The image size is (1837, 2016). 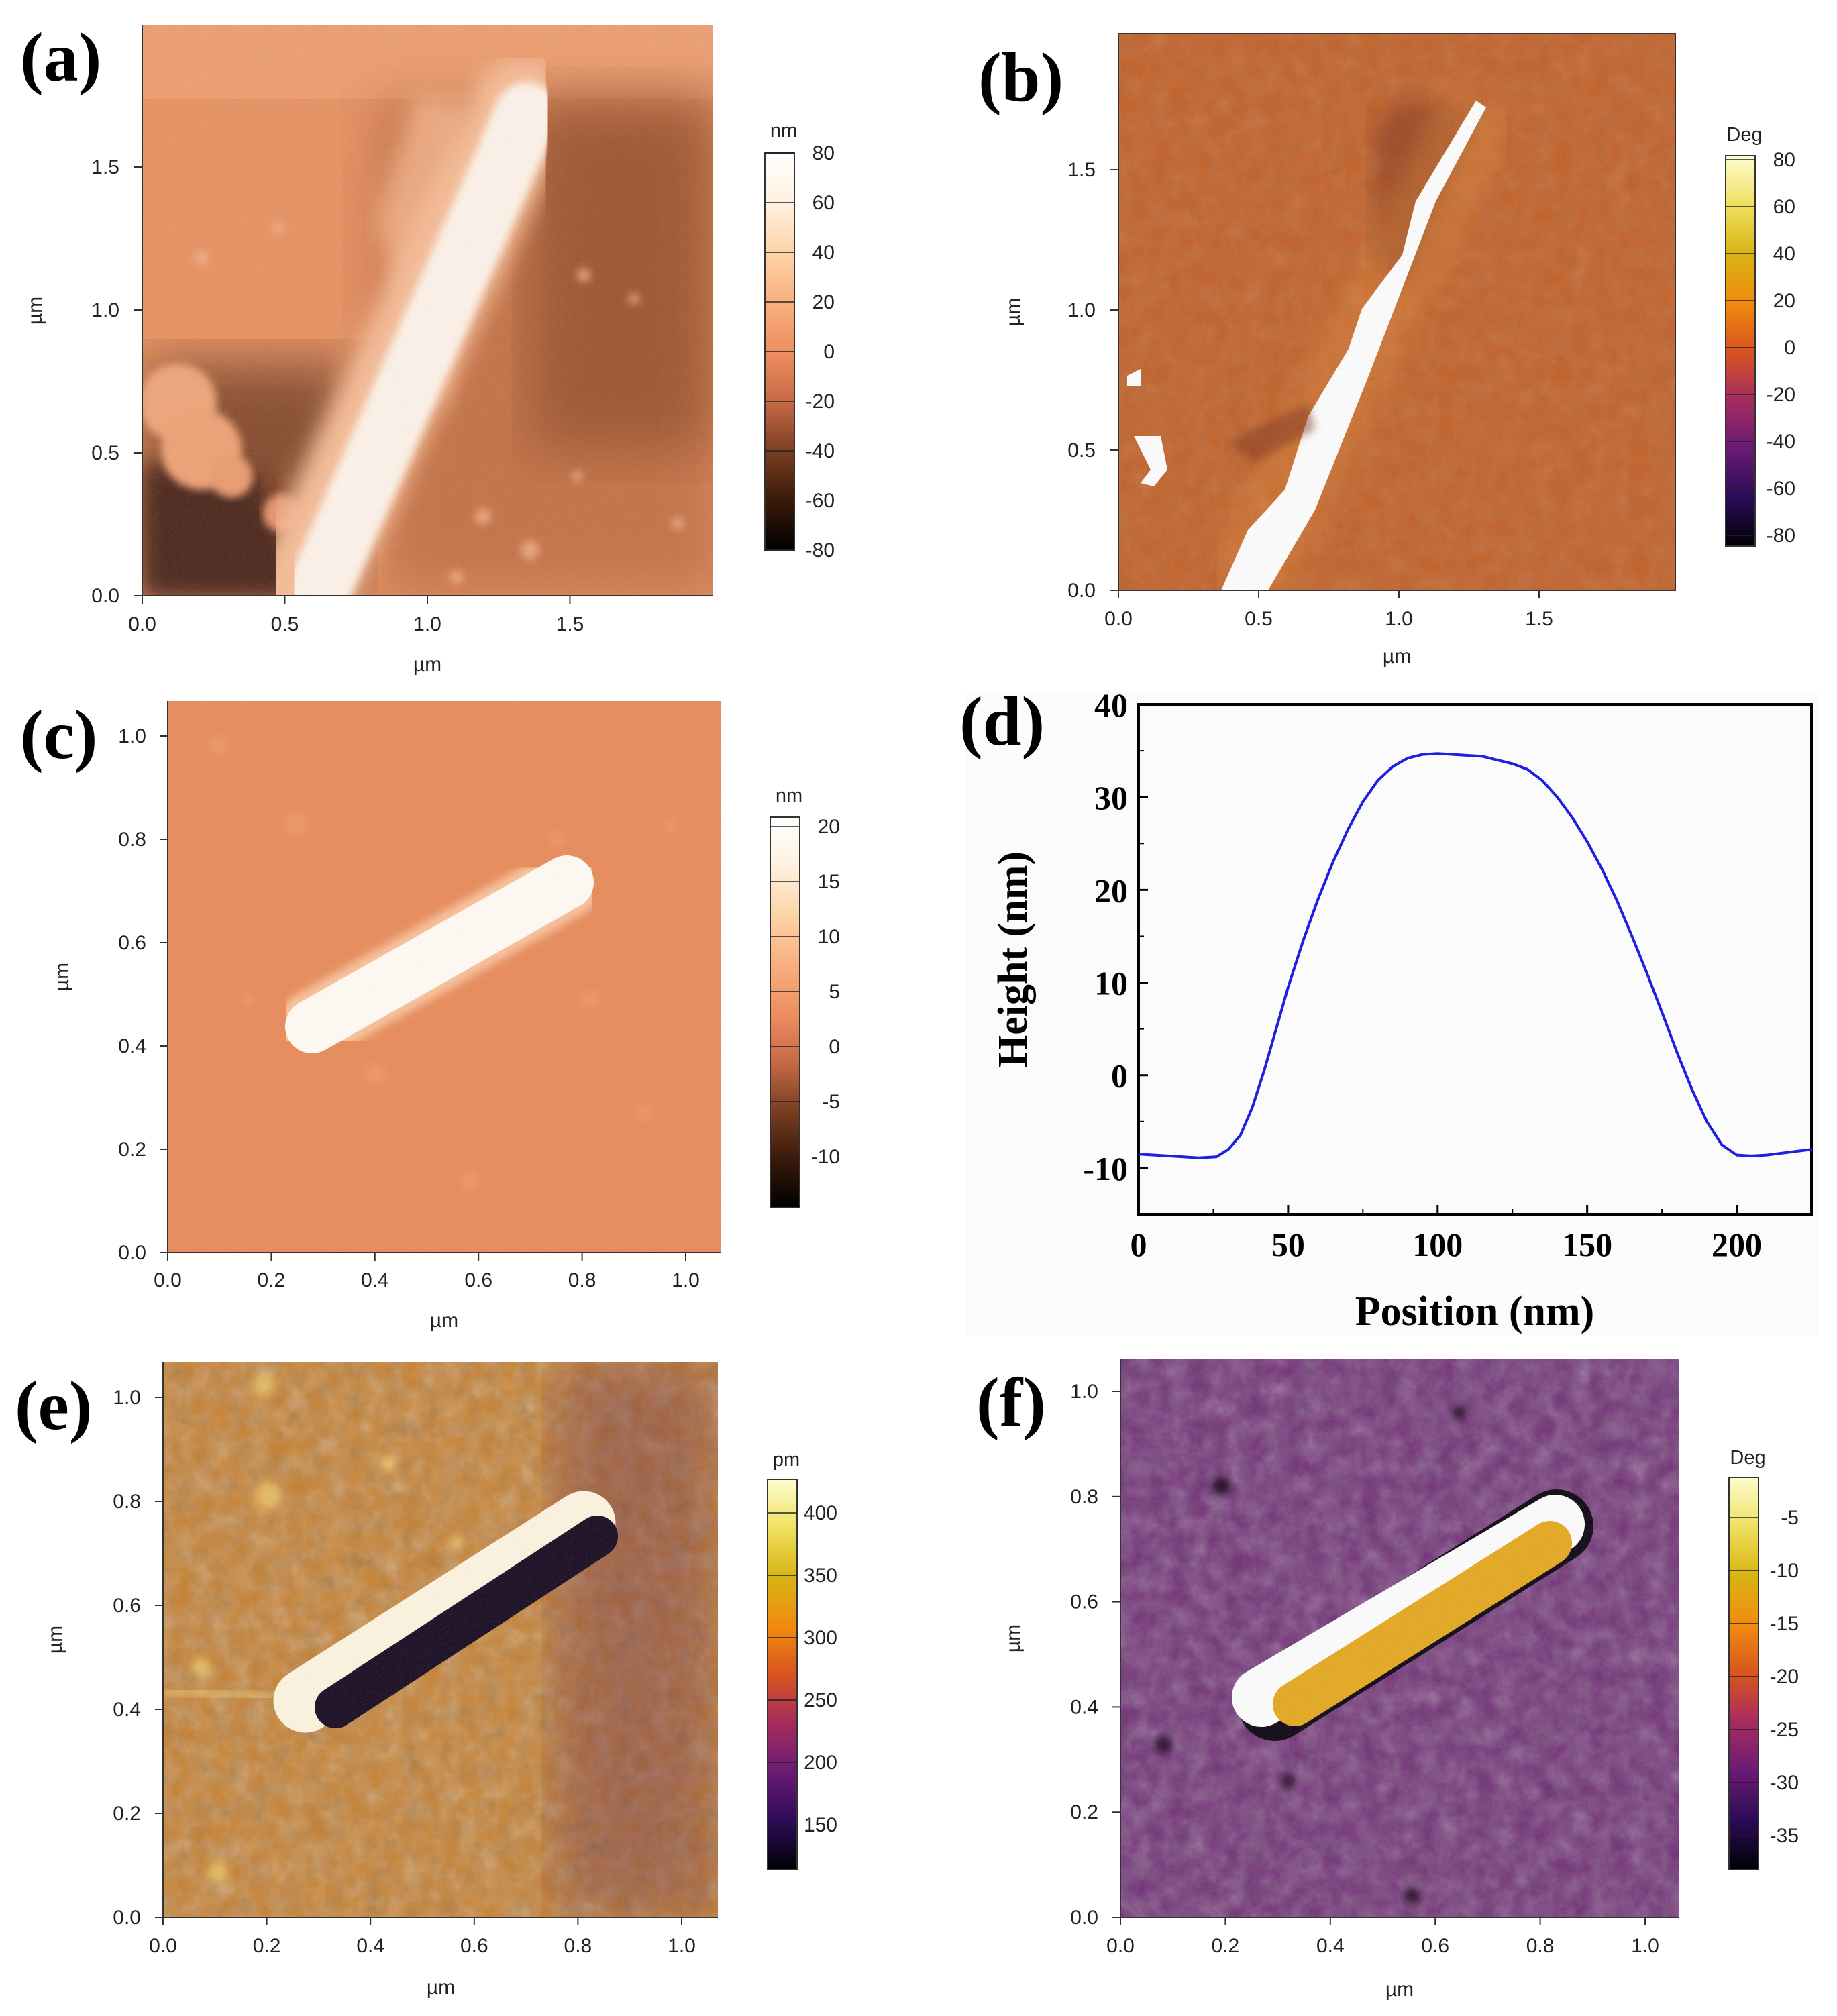 I want to click on x-tick-label: 150, so click(x=1587, y=1244).